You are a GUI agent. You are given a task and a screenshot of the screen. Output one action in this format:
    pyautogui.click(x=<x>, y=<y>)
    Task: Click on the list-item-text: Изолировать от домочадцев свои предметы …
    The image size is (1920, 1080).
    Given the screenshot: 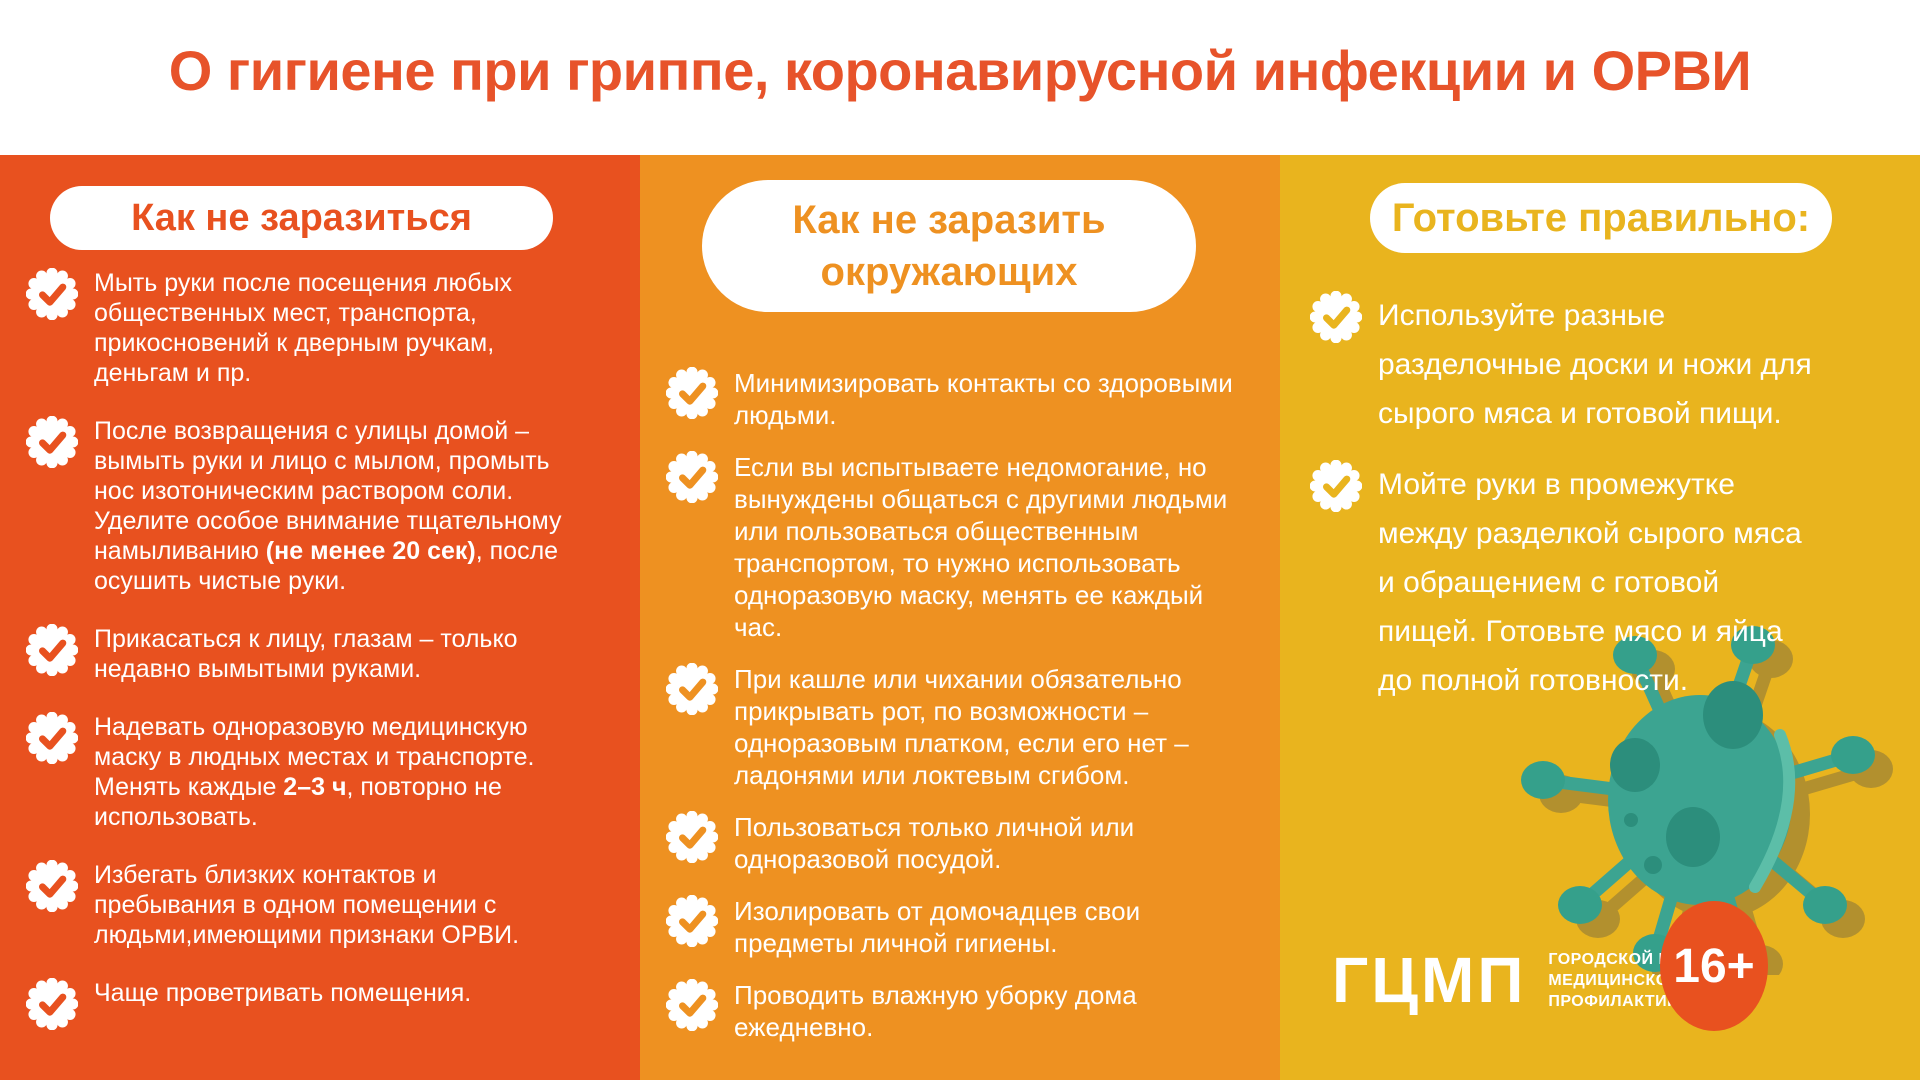 What is the action you would take?
    pyautogui.click(x=984, y=927)
    